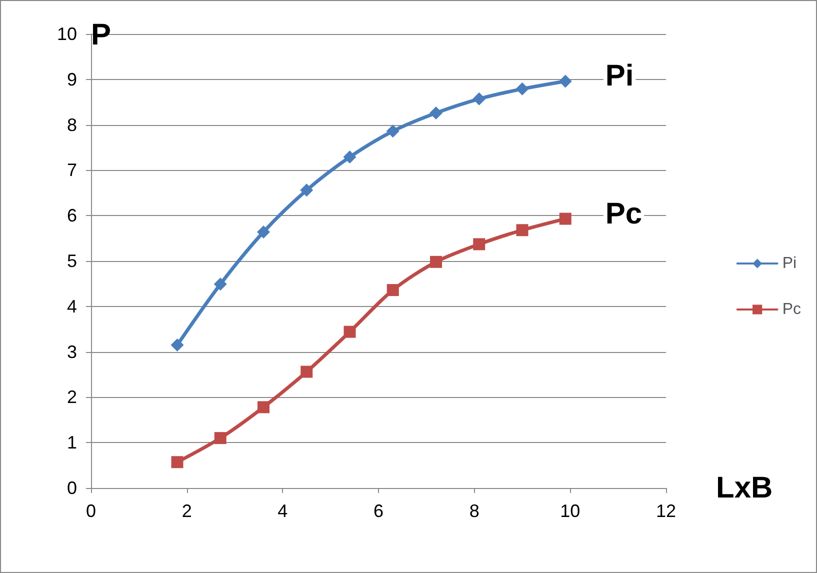  I want to click on y-tick-label: 8, so click(71, 124).